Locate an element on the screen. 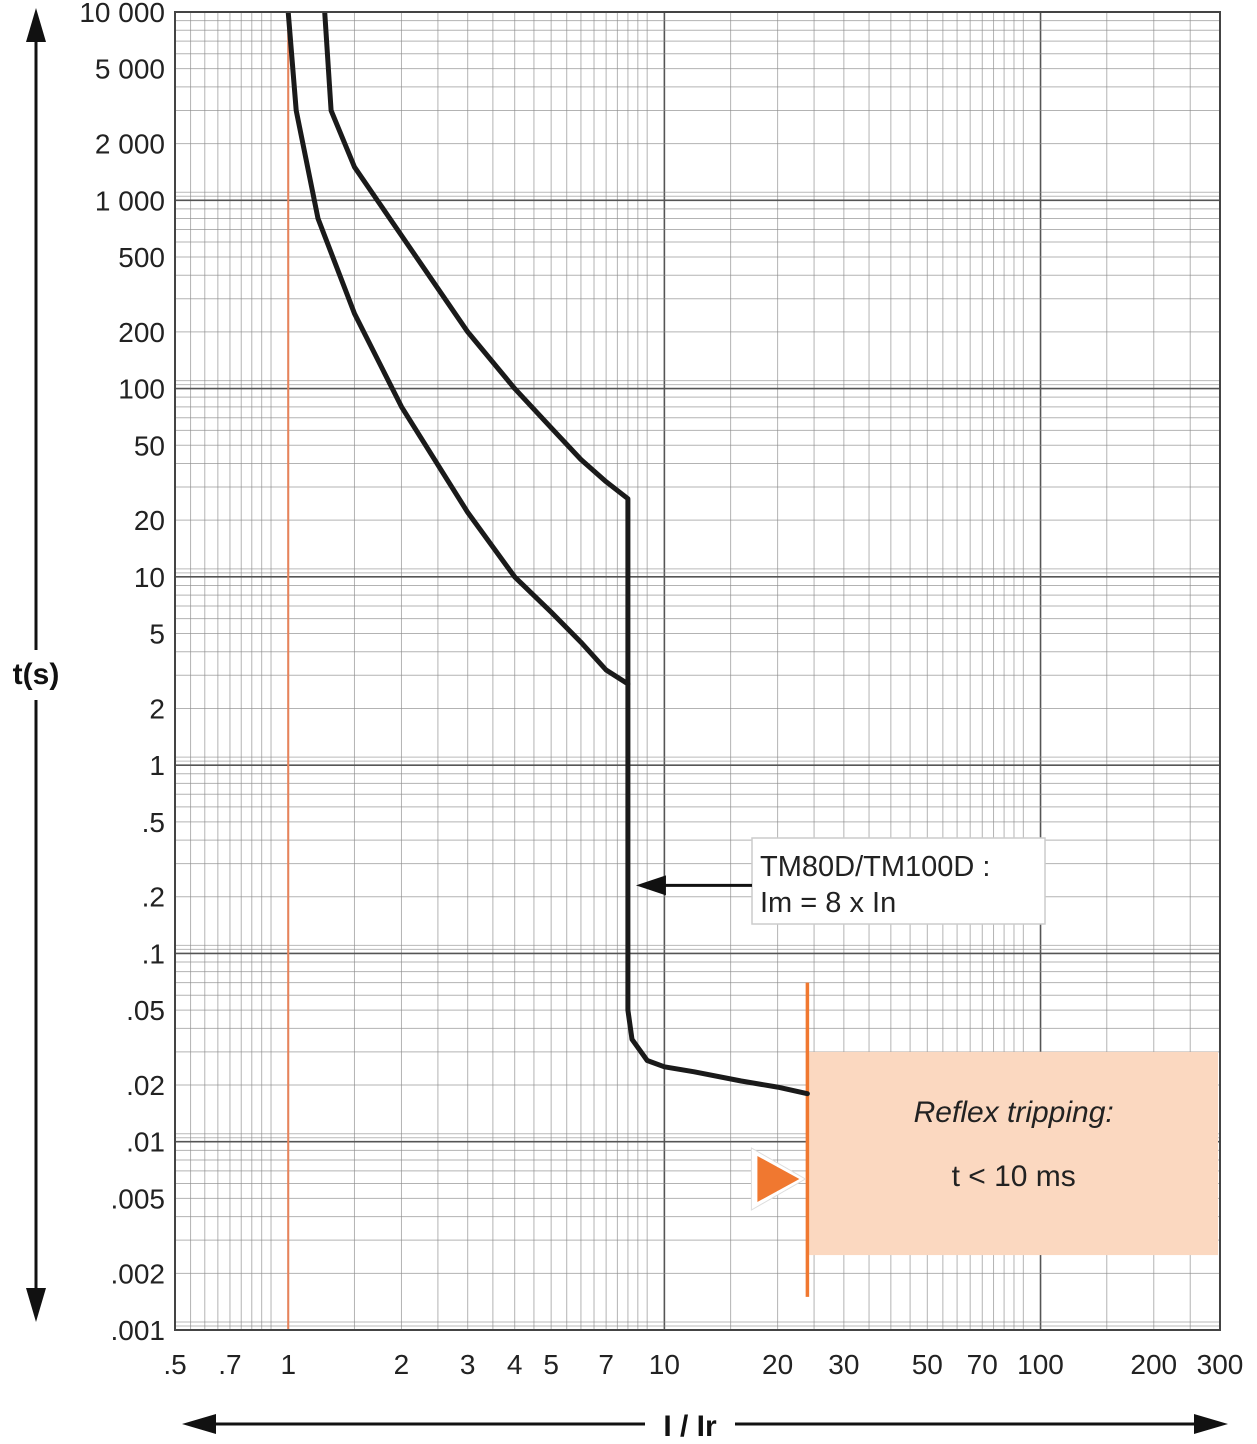 Image resolution: width=1257 pixels, height=1444 pixels. reflex-zone-box is located at coordinates (1012, 1153).